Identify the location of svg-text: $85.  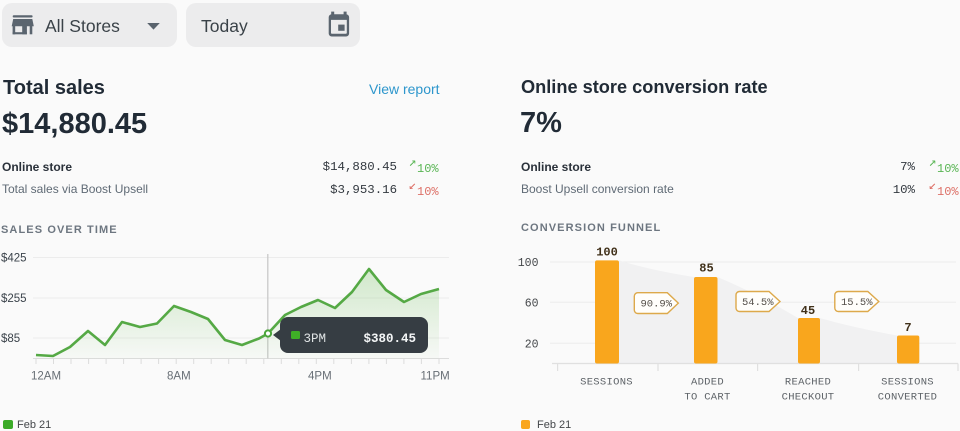
(10, 339).